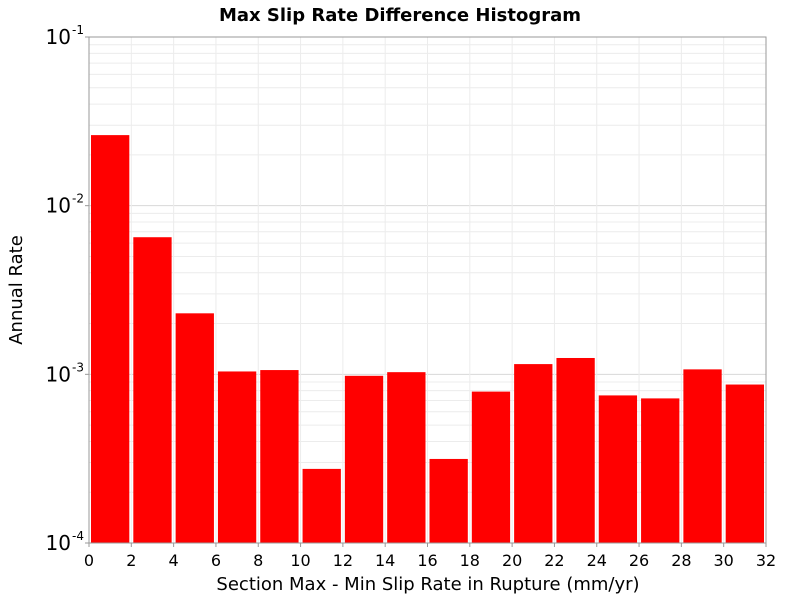  I want to click on x-tick-label: 10, so click(300, 560).